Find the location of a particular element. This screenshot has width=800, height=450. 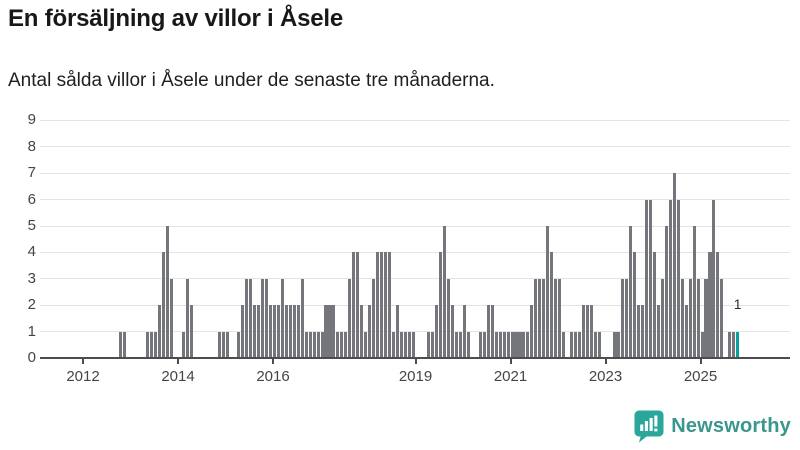

x-axis-tick-label: 2019 is located at coordinates (415, 376).